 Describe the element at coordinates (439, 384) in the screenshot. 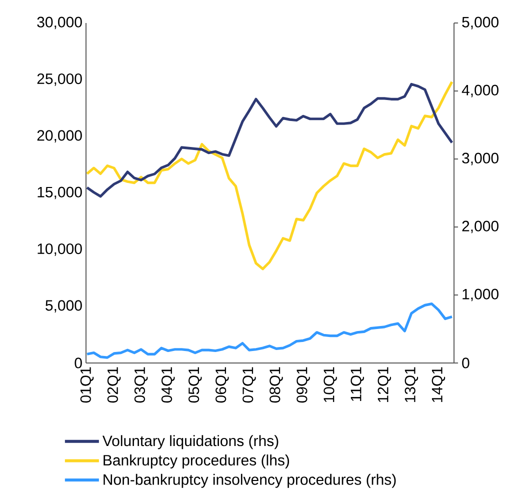

I see `x-tick-label: 14Q1` at that location.